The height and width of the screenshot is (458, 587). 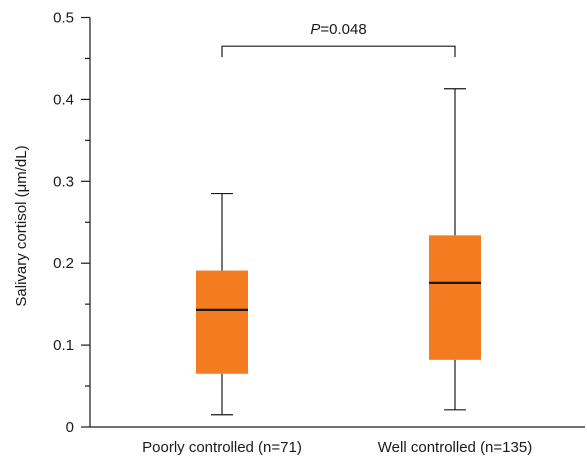 I want to click on y-tick-label: 0.1, so click(x=63, y=345).